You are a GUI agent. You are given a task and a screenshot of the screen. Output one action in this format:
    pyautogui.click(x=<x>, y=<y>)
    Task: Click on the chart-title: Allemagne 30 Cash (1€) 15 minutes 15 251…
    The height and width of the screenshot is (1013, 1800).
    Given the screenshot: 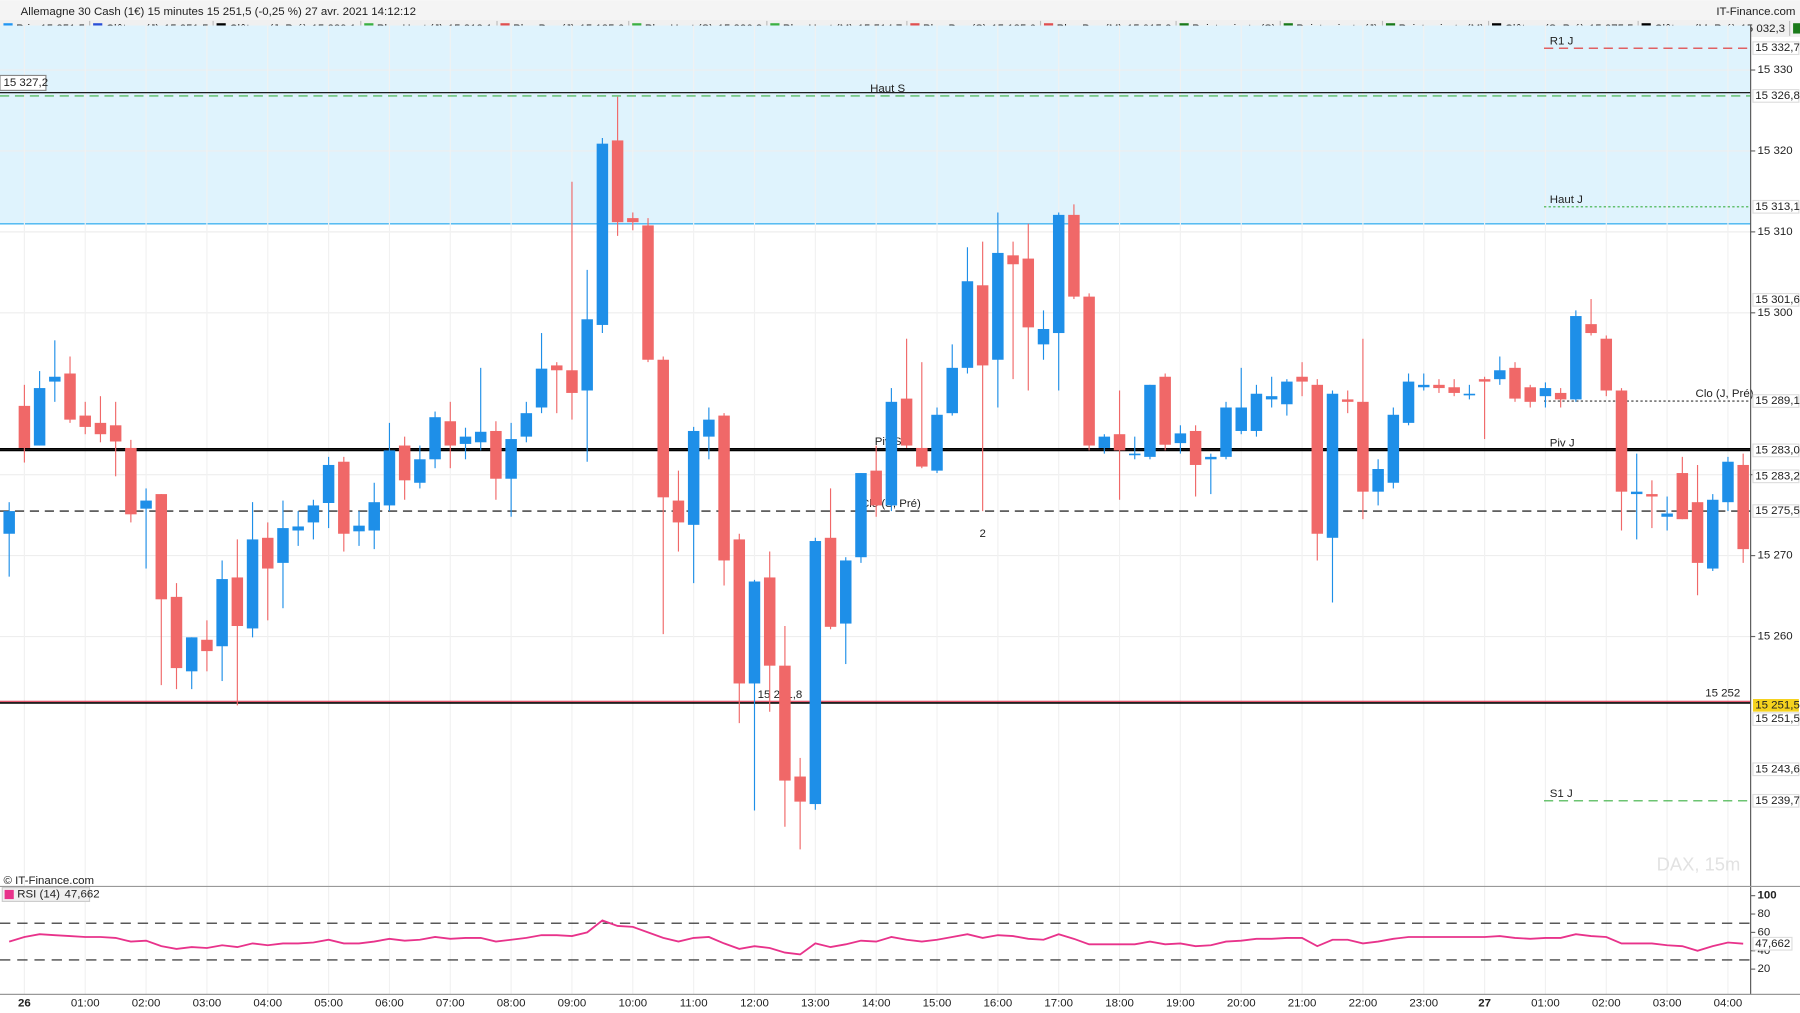 What is the action you would take?
    pyautogui.click(x=218, y=12)
    